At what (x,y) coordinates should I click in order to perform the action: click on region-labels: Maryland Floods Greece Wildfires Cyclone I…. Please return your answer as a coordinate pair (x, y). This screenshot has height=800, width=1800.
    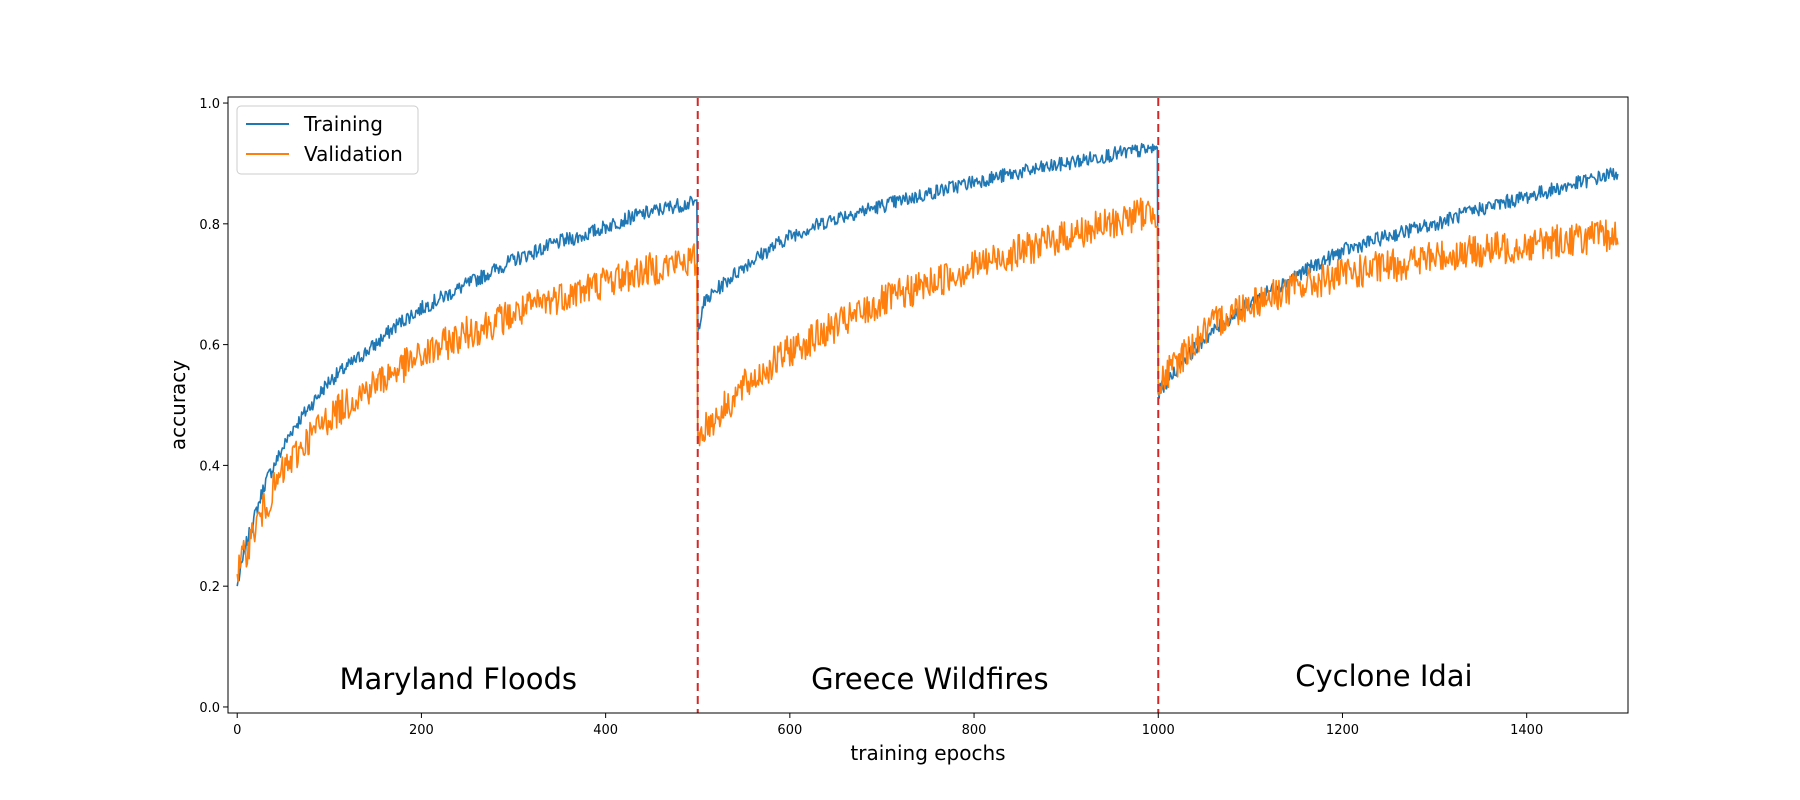
    Looking at the image, I should click on (906, 677).